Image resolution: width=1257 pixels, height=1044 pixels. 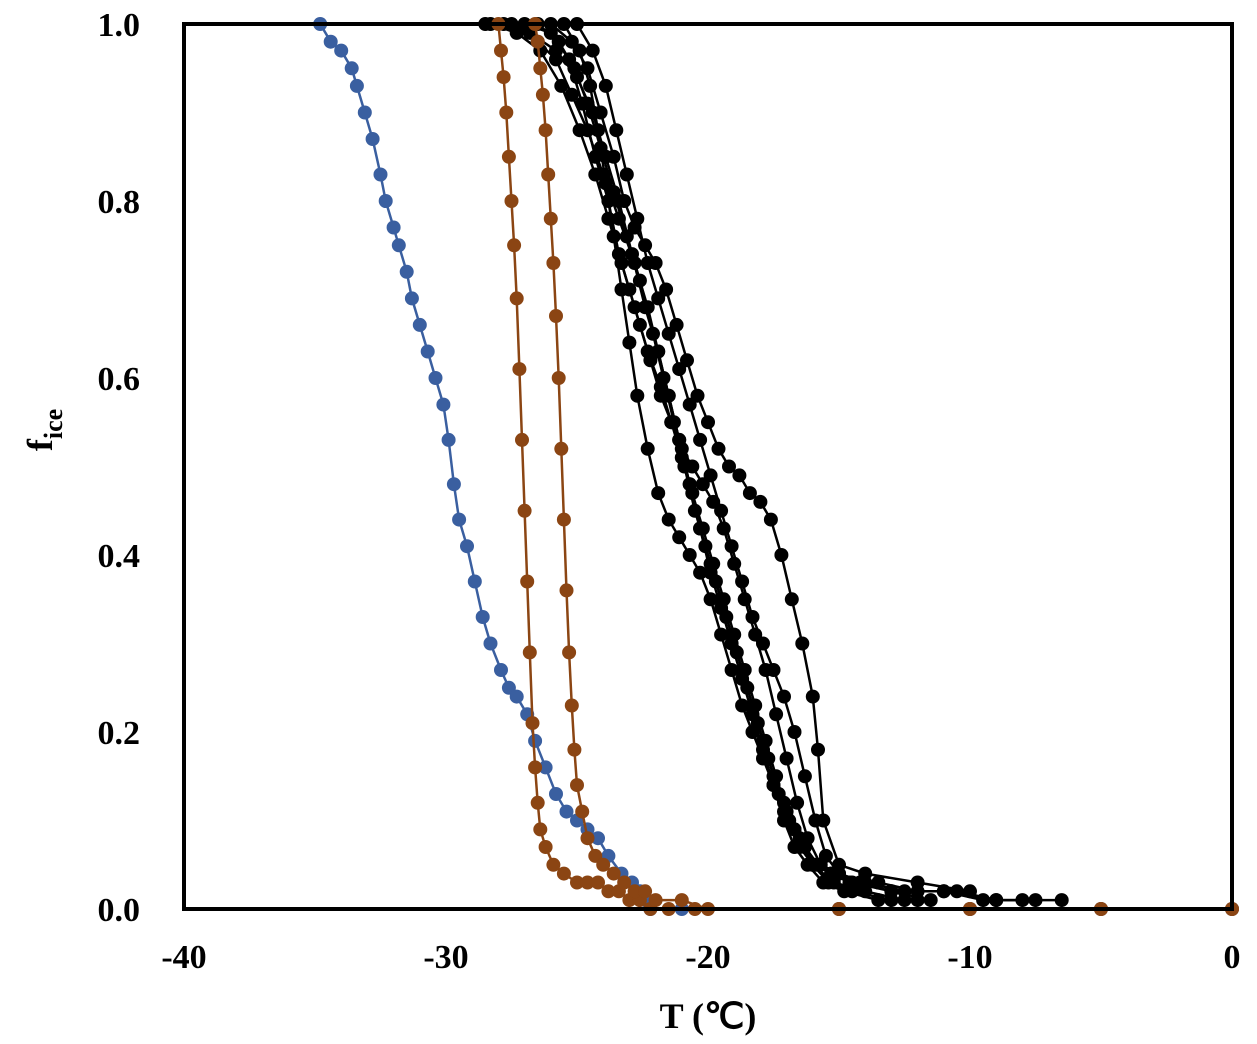 I want to click on y-axis-title-subscript: ice, so click(x=53, y=424).